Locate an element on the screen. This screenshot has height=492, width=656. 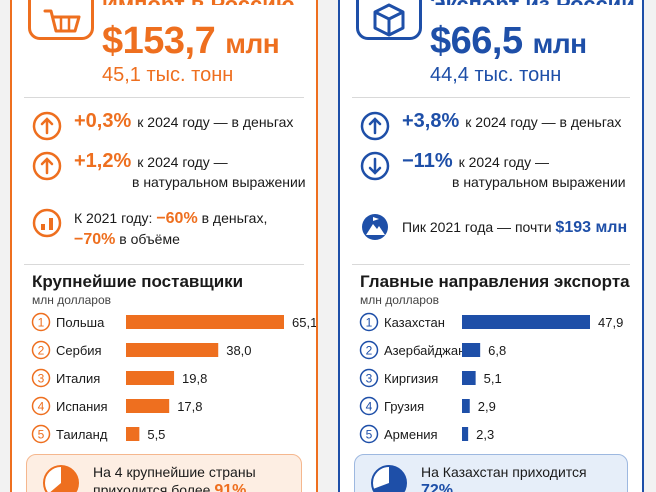
bar-row: 3 Италия 19,8 is located at coordinates (119, 378).